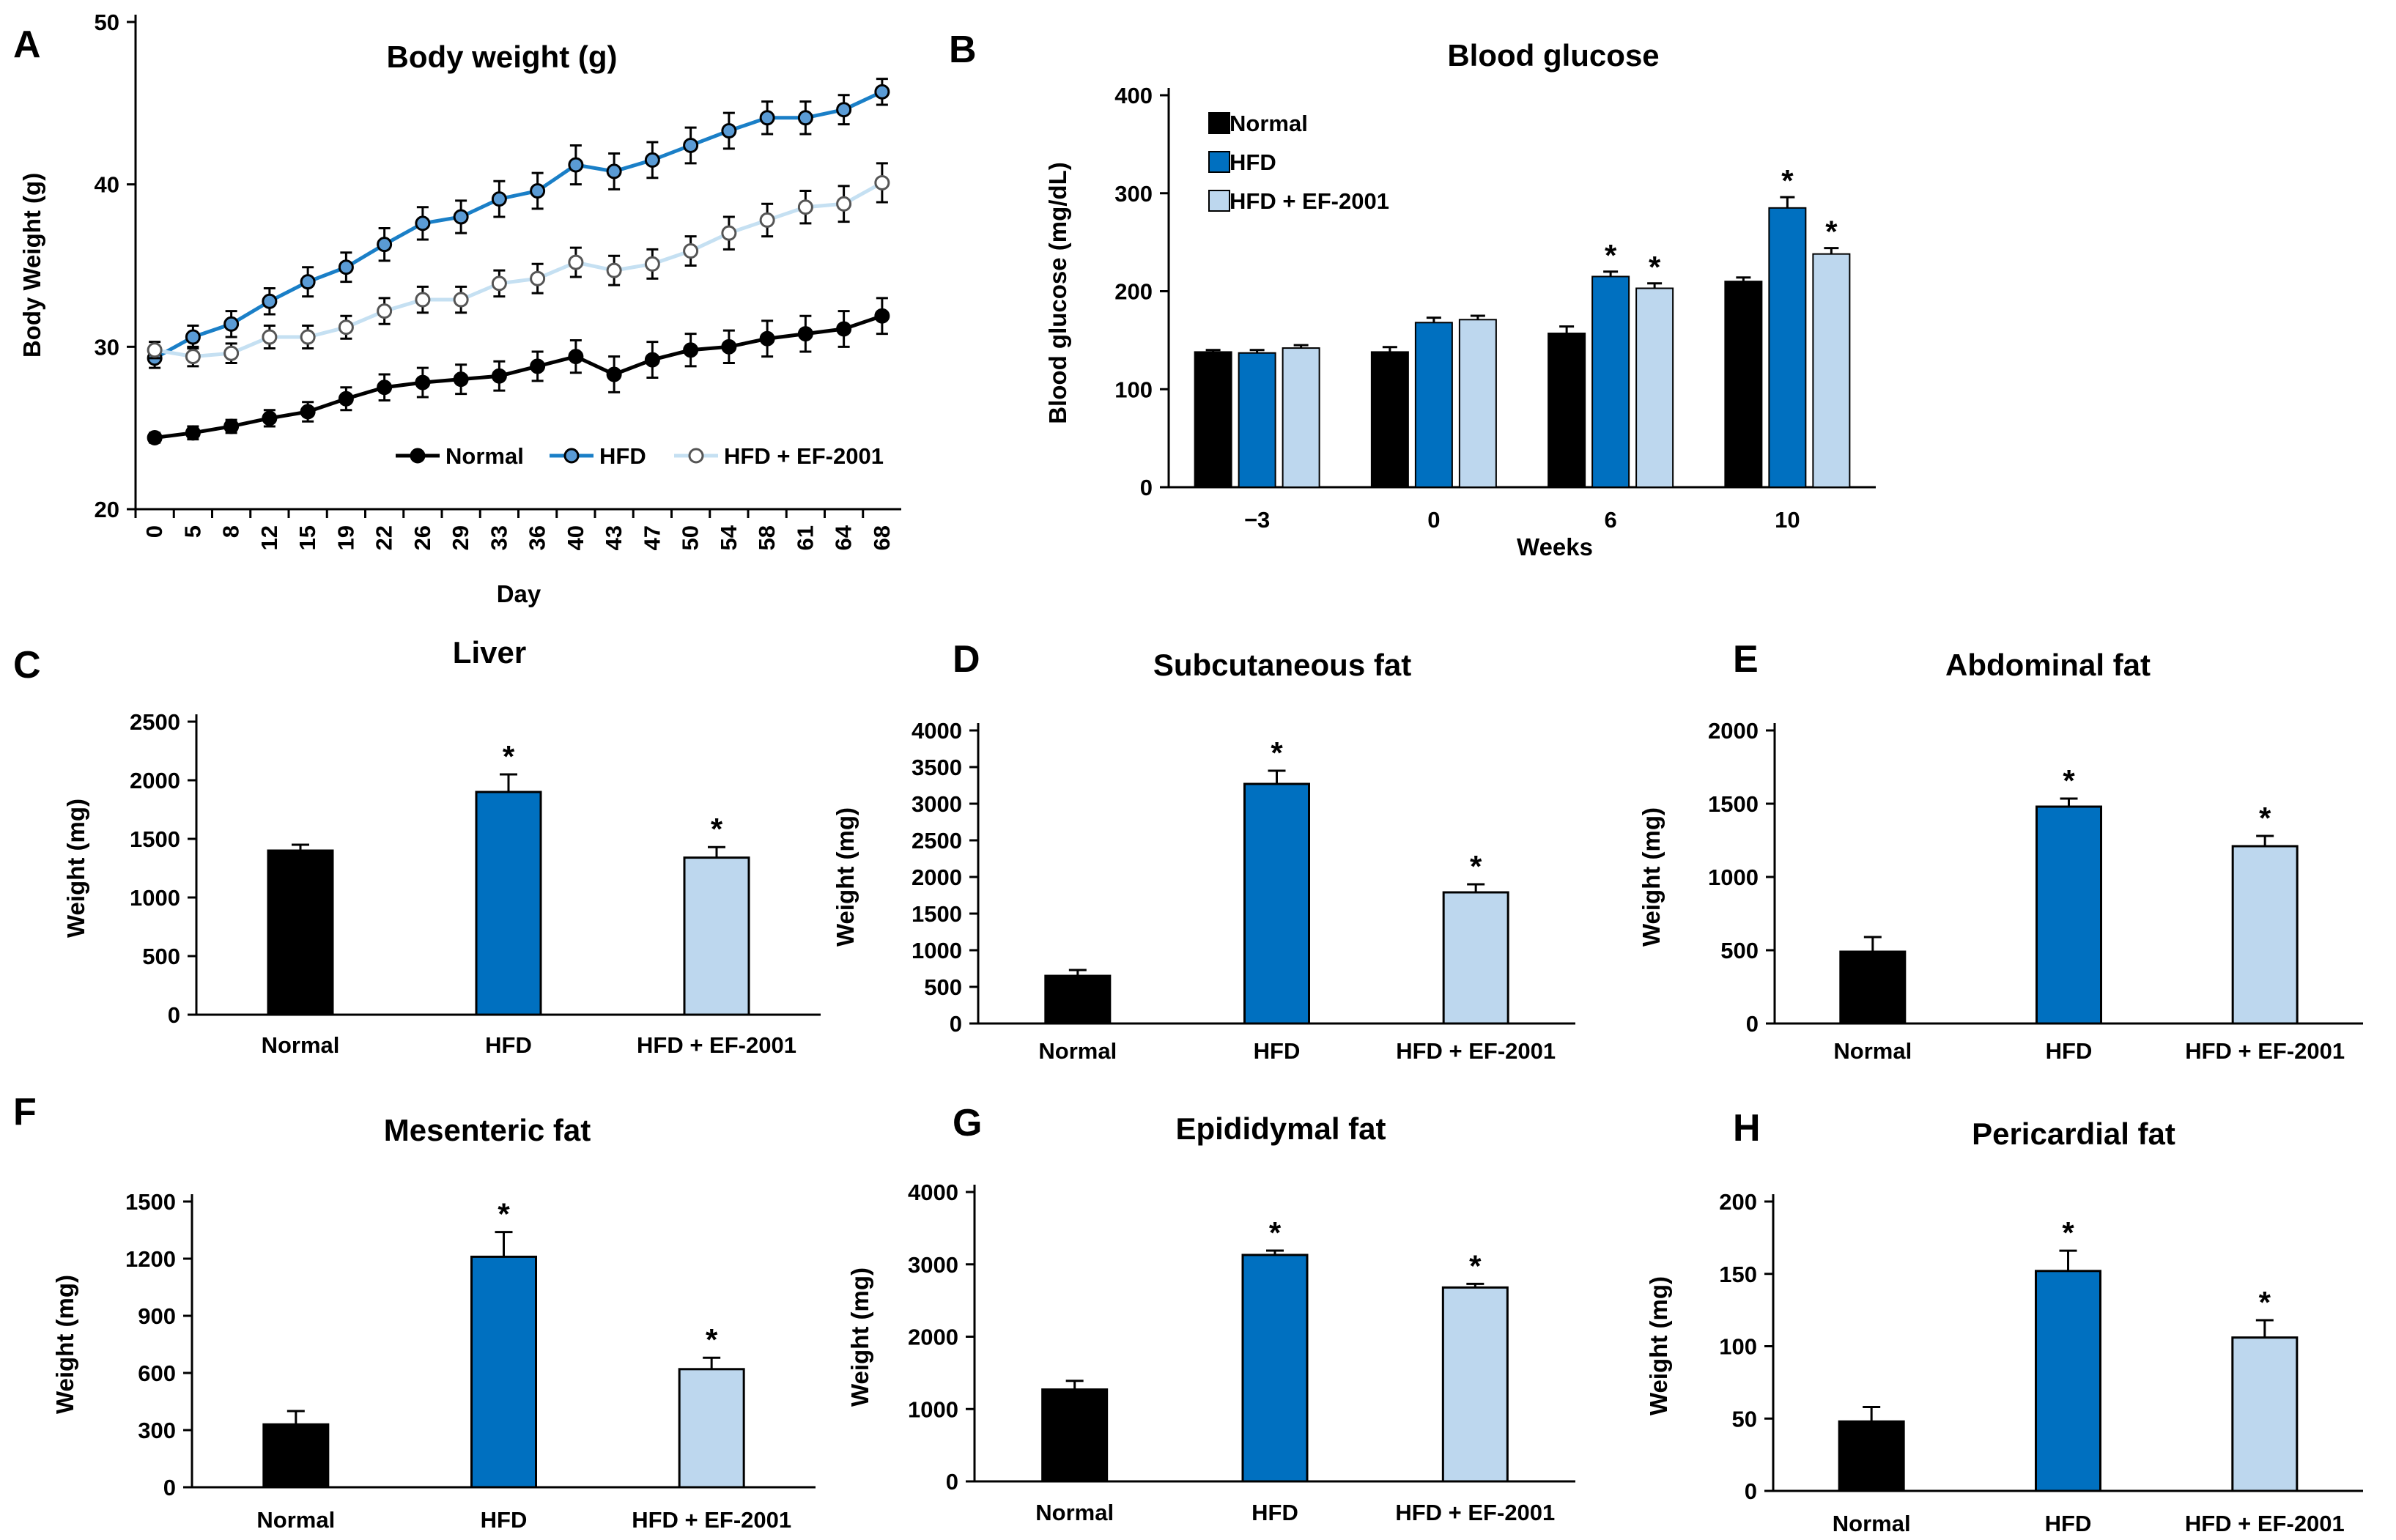  I want to click on chart-title: Liver, so click(489, 652).